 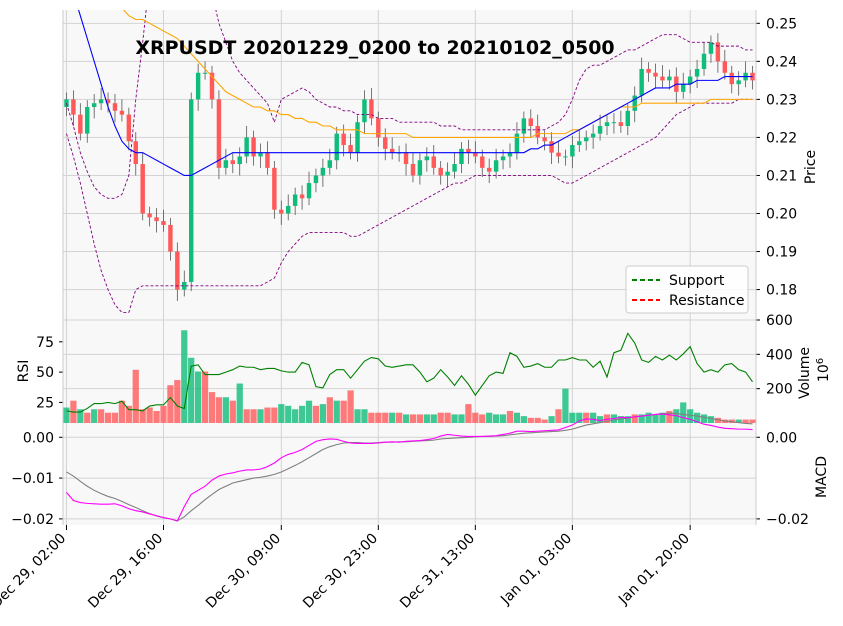 What do you see at coordinates (45, 373) in the screenshot?
I see `rsi-tick-label: 50` at bounding box center [45, 373].